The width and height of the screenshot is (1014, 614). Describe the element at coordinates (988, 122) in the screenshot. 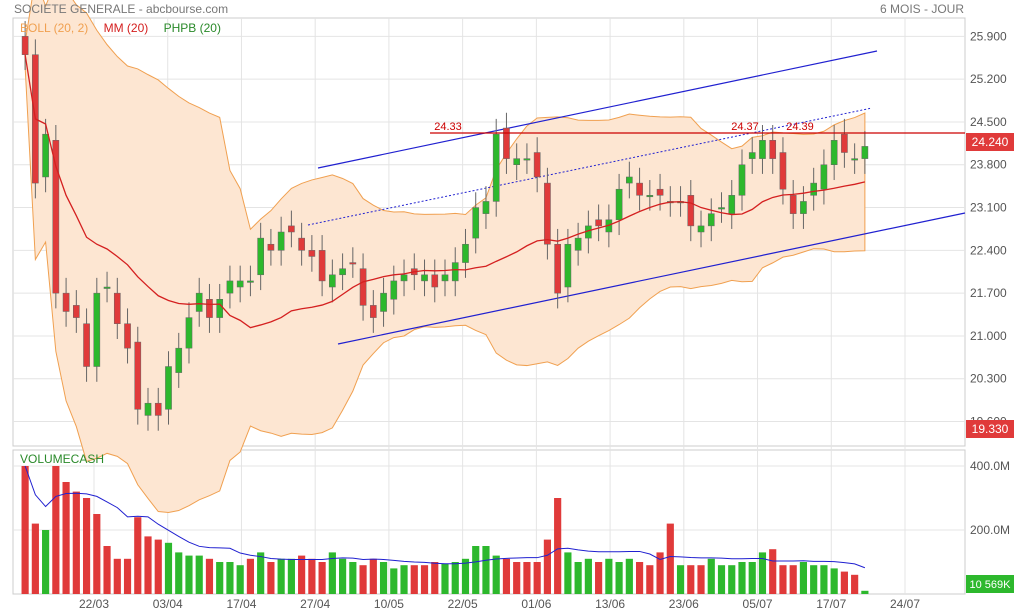

I see `y-tick-label: 24.500` at that location.